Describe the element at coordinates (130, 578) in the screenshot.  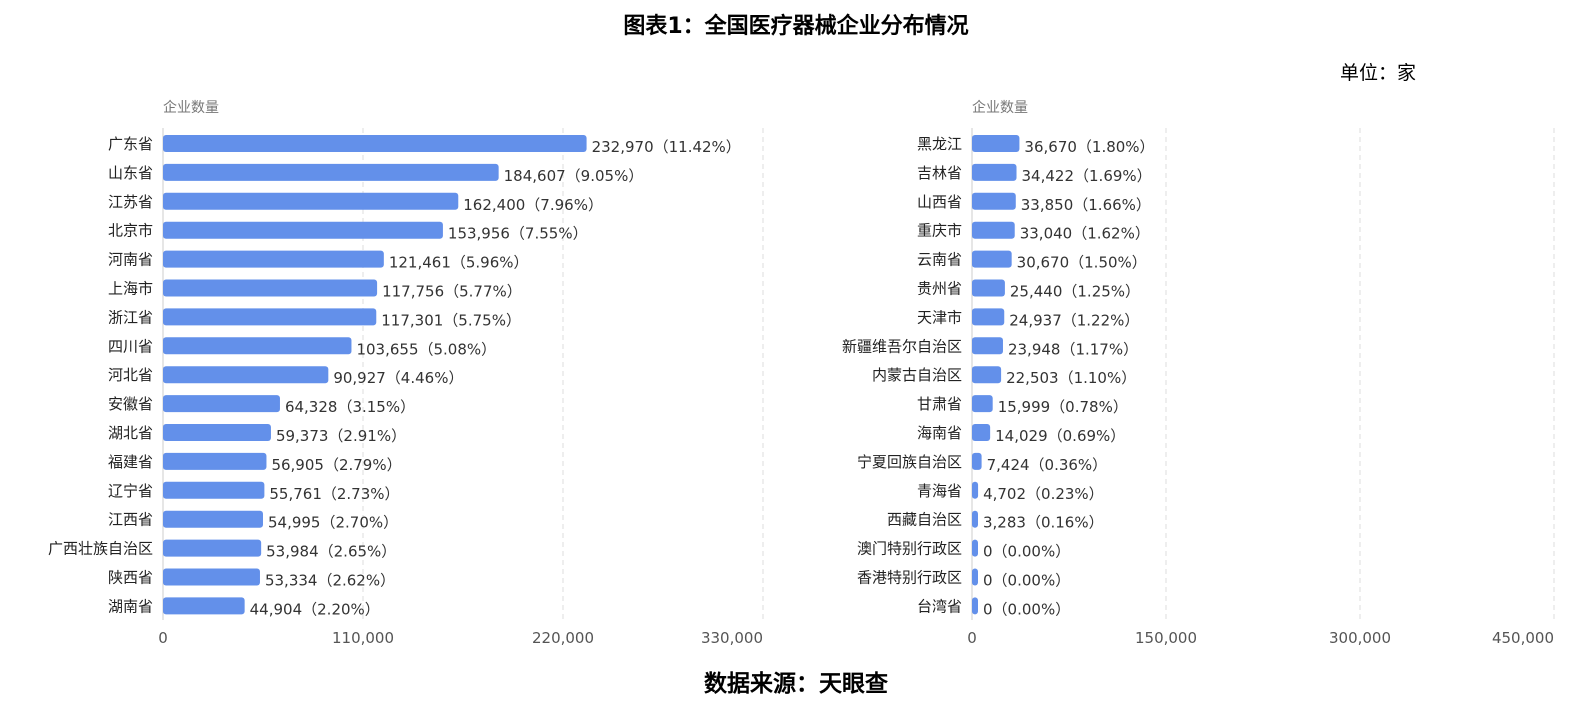
I see `category-label: 陕西省` at that location.